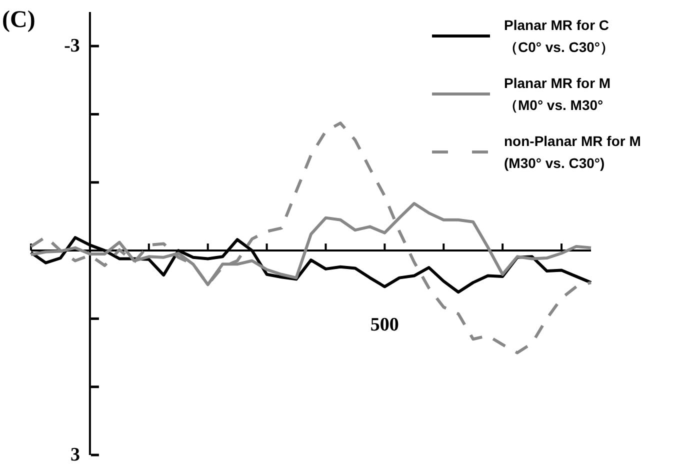 The height and width of the screenshot is (465, 693). I want to click on y-tick-label: -3, so click(72, 46).